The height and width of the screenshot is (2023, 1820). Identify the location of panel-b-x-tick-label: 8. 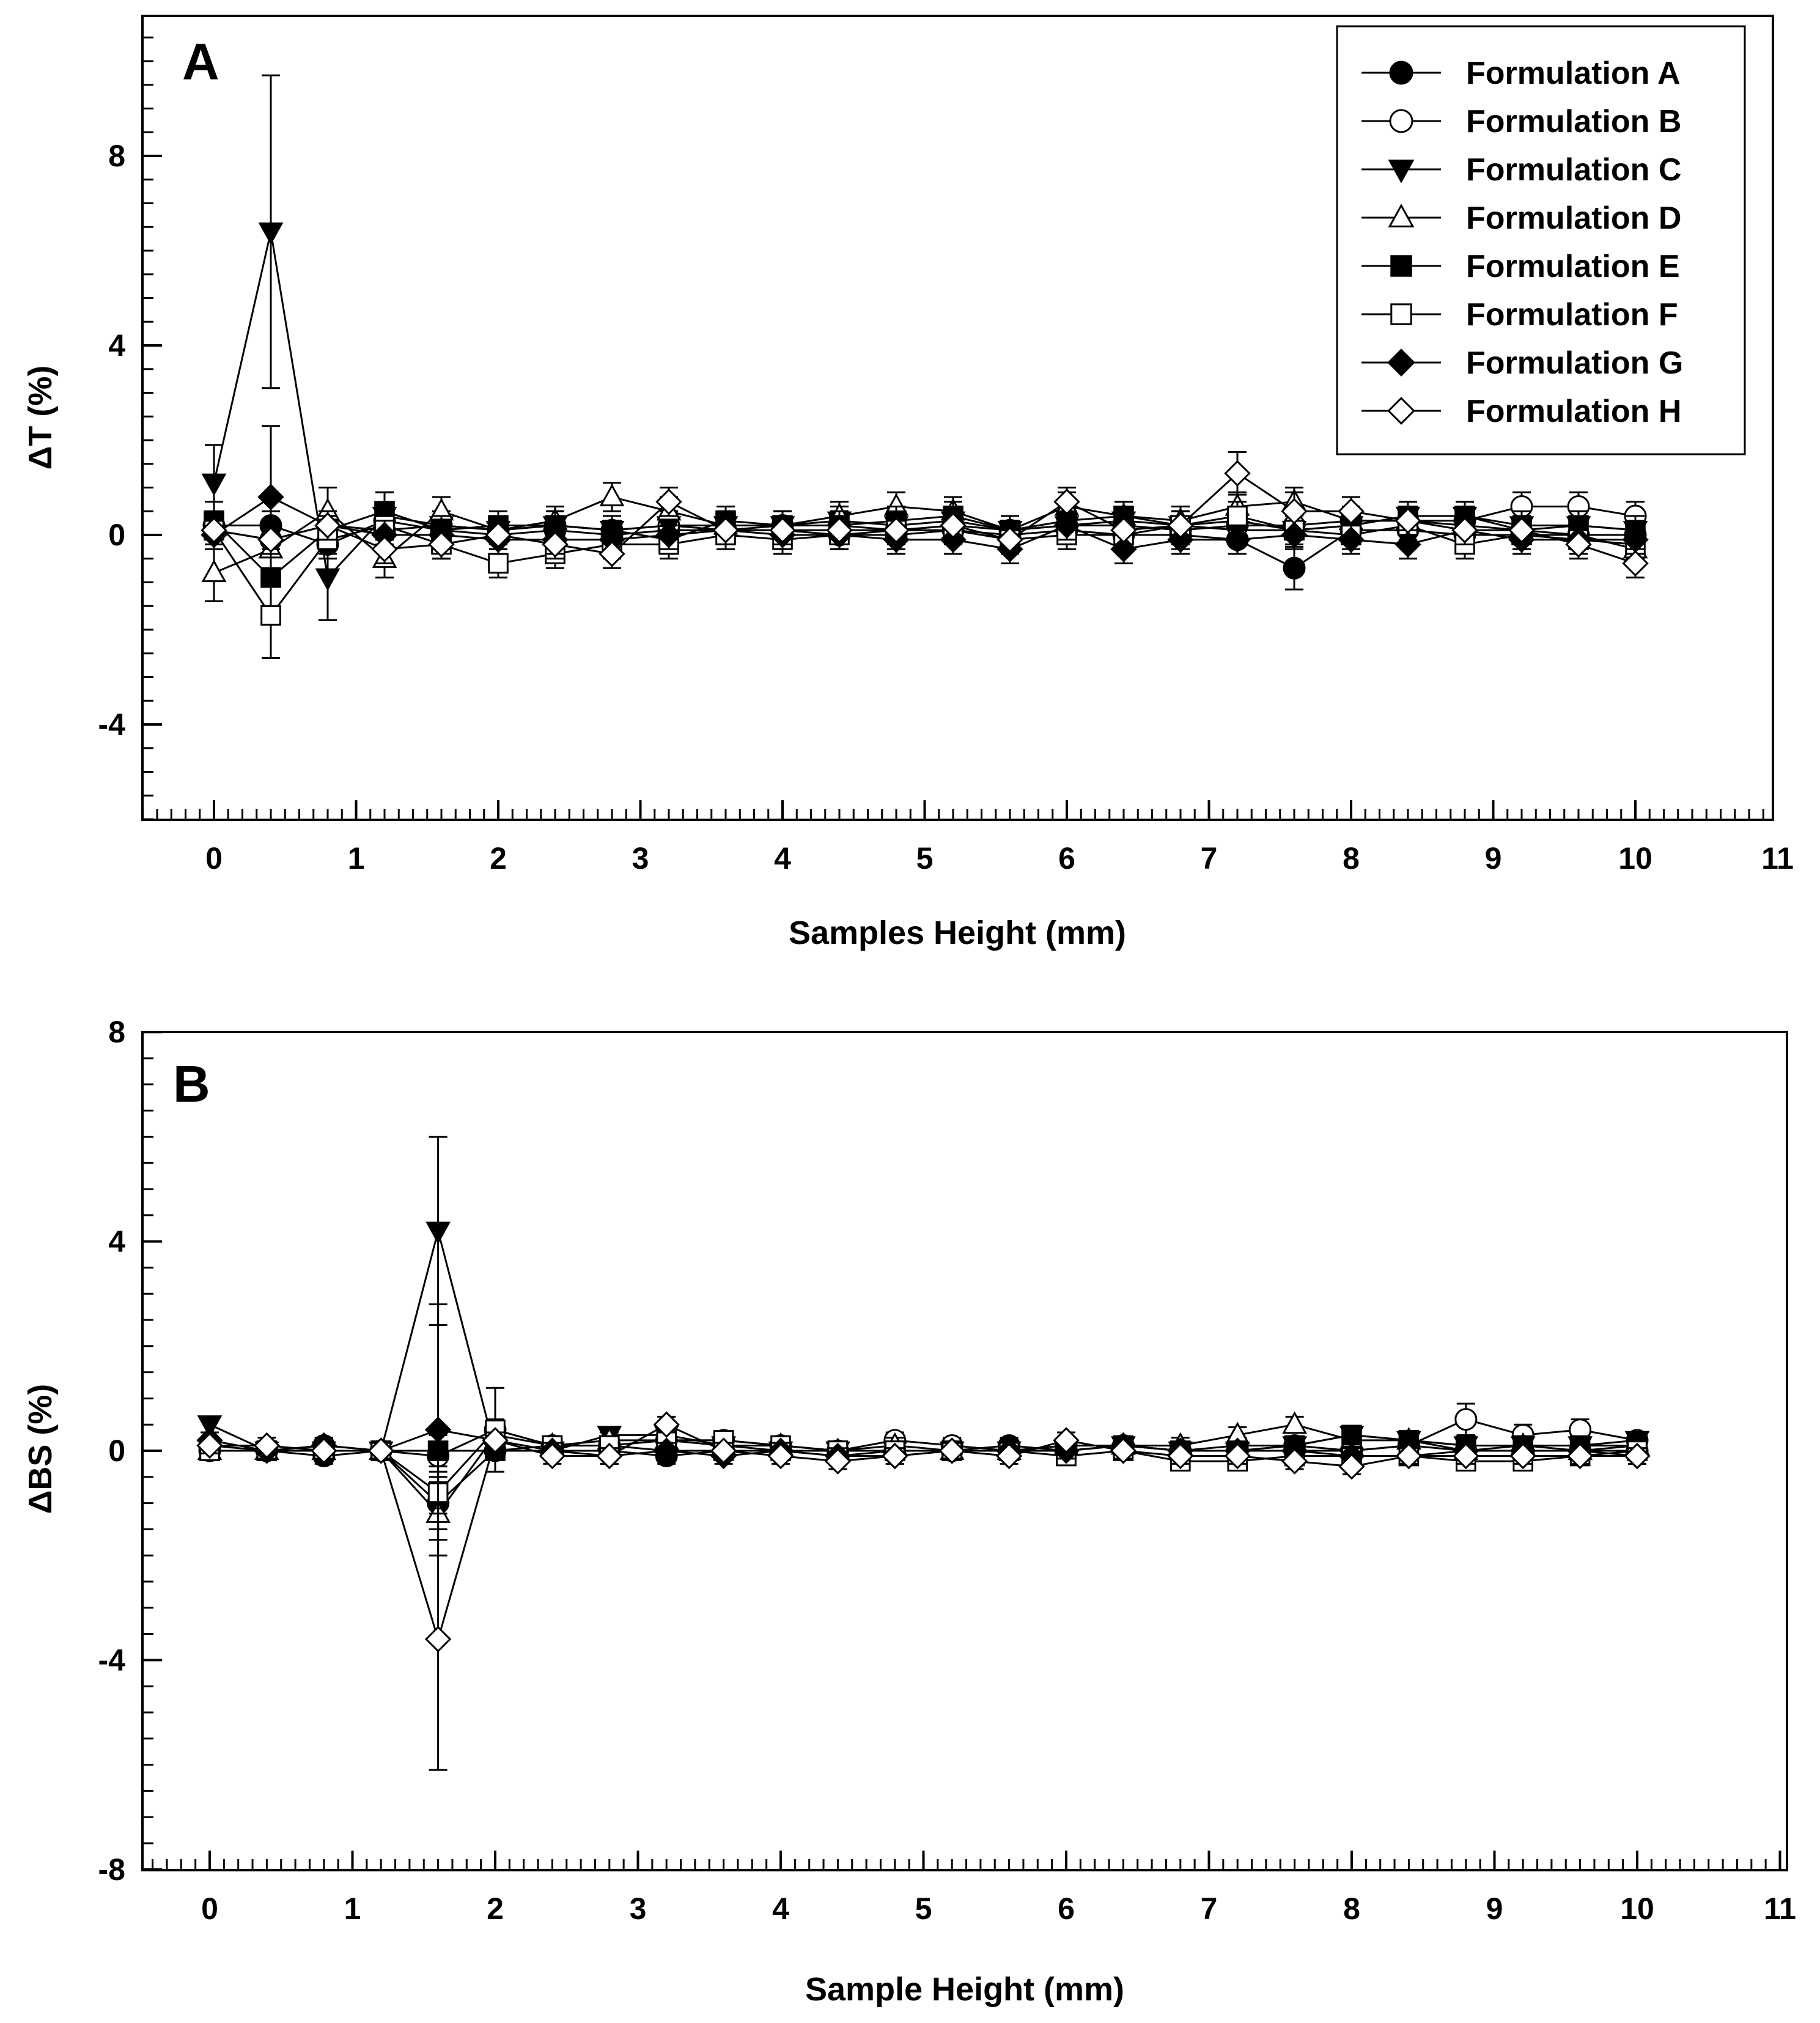
(1351, 1909).